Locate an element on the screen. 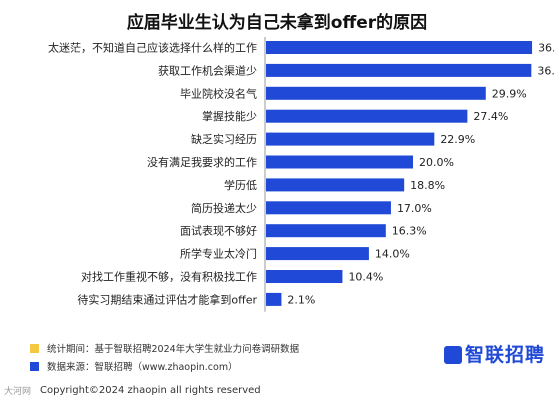 The height and width of the screenshot is (401, 554). footnote-source: 数据来源：智联招聘（www.zhaopin.com） is located at coordinates (134, 366).